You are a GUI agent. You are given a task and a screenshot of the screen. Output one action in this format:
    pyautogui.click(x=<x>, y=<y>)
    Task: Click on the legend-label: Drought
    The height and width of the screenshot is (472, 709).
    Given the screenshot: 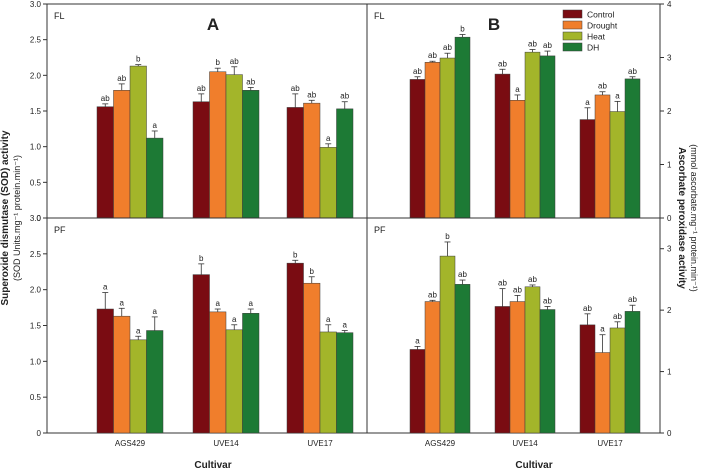 What is the action you would take?
    pyautogui.click(x=602, y=26)
    